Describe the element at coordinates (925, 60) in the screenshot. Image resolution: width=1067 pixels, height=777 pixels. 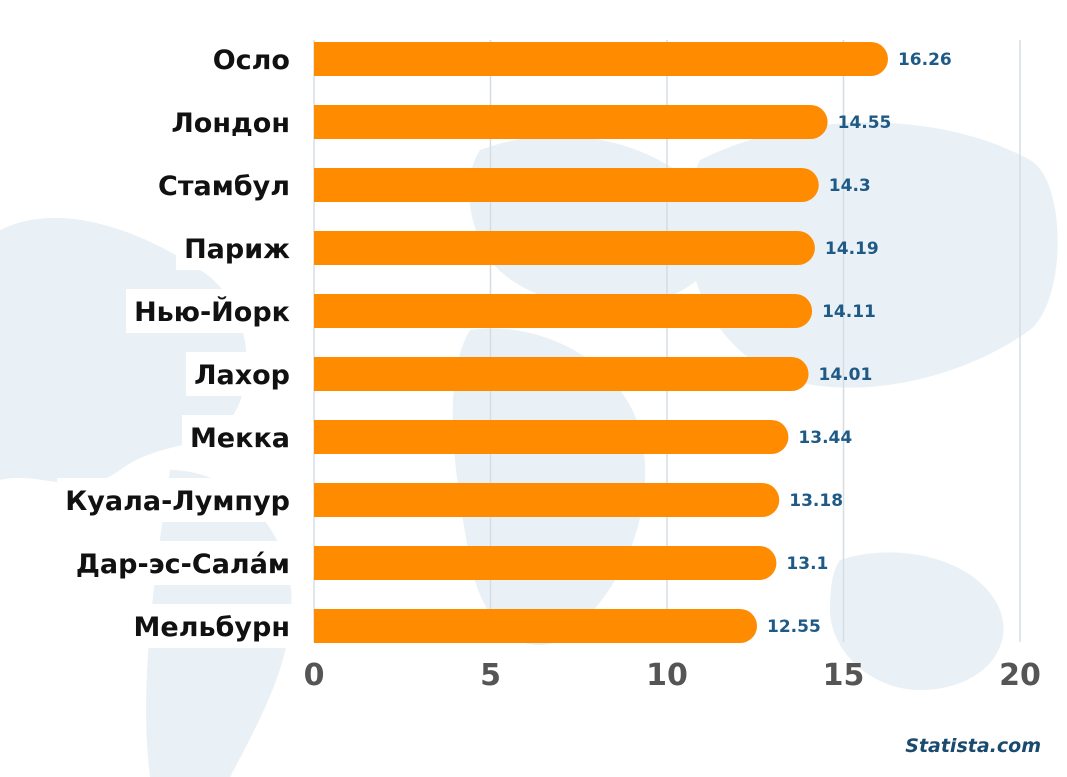
I see `value-label: 16.26` at that location.